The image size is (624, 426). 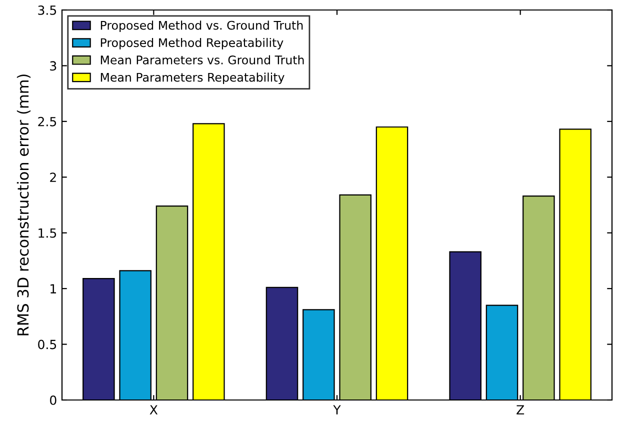 What do you see at coordinates (53, 289) in the screenshot?
I see `y-tick-label: 1` at bounding box center [53, 289].